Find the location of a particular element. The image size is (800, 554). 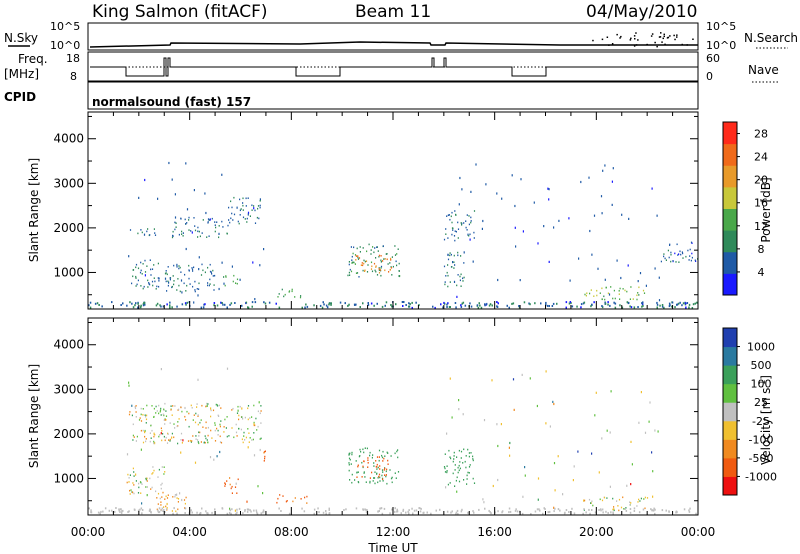

time-tick-label: 08:00 is located at coordinates (291, 532).